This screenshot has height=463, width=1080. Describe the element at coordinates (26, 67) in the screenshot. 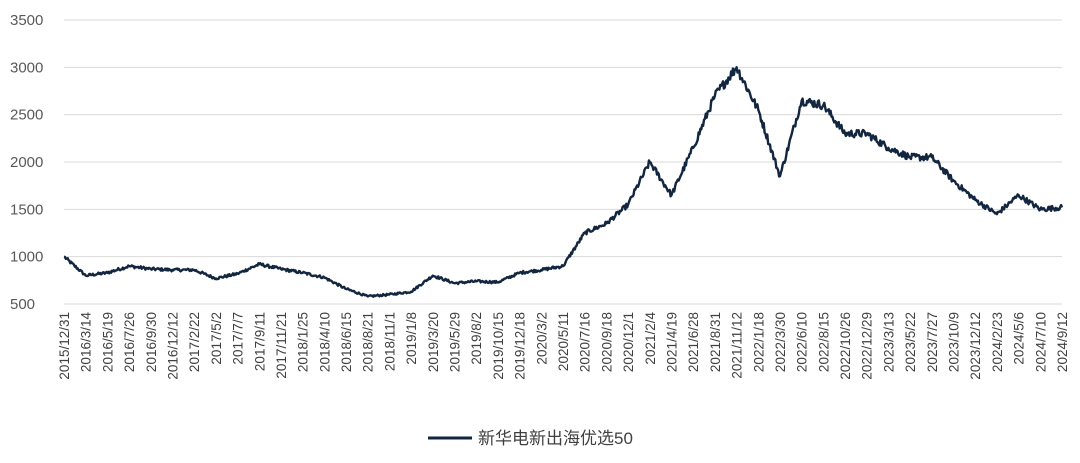

I see `y-tick-label: 3000` at that location.